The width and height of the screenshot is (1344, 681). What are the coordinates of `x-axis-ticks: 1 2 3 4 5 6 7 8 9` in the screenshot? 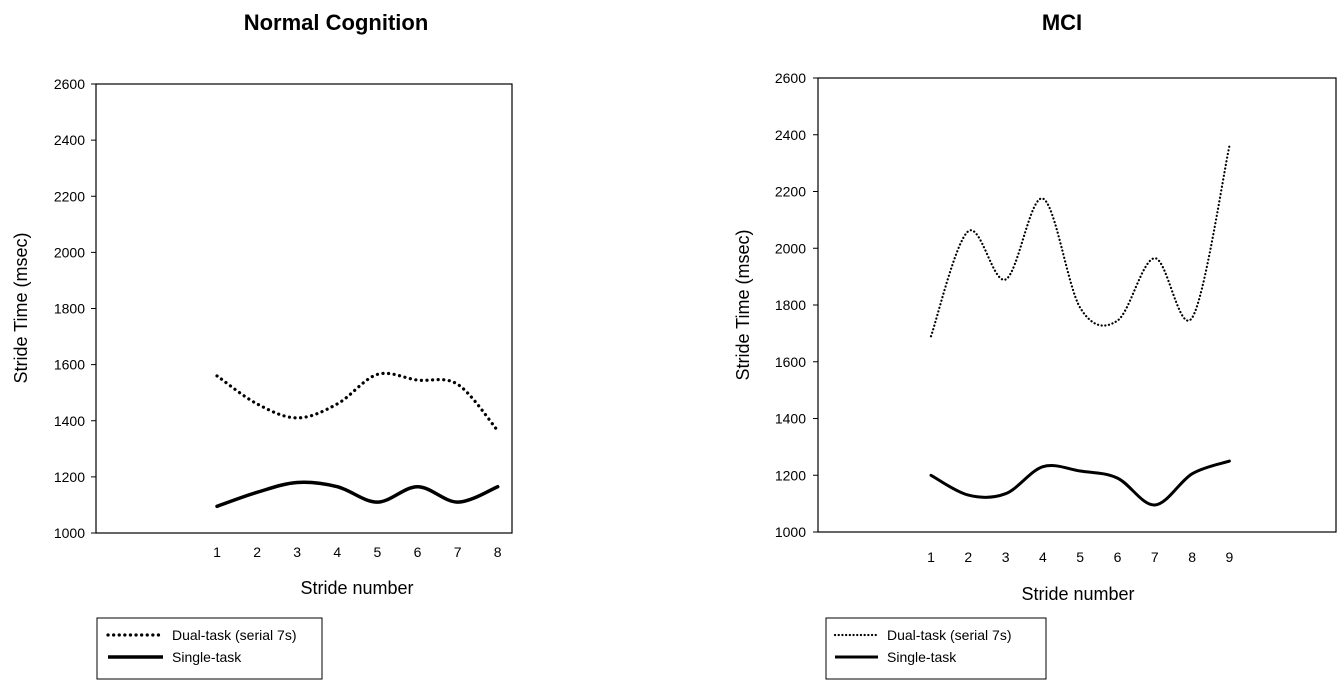 It's located at (1080, 557).